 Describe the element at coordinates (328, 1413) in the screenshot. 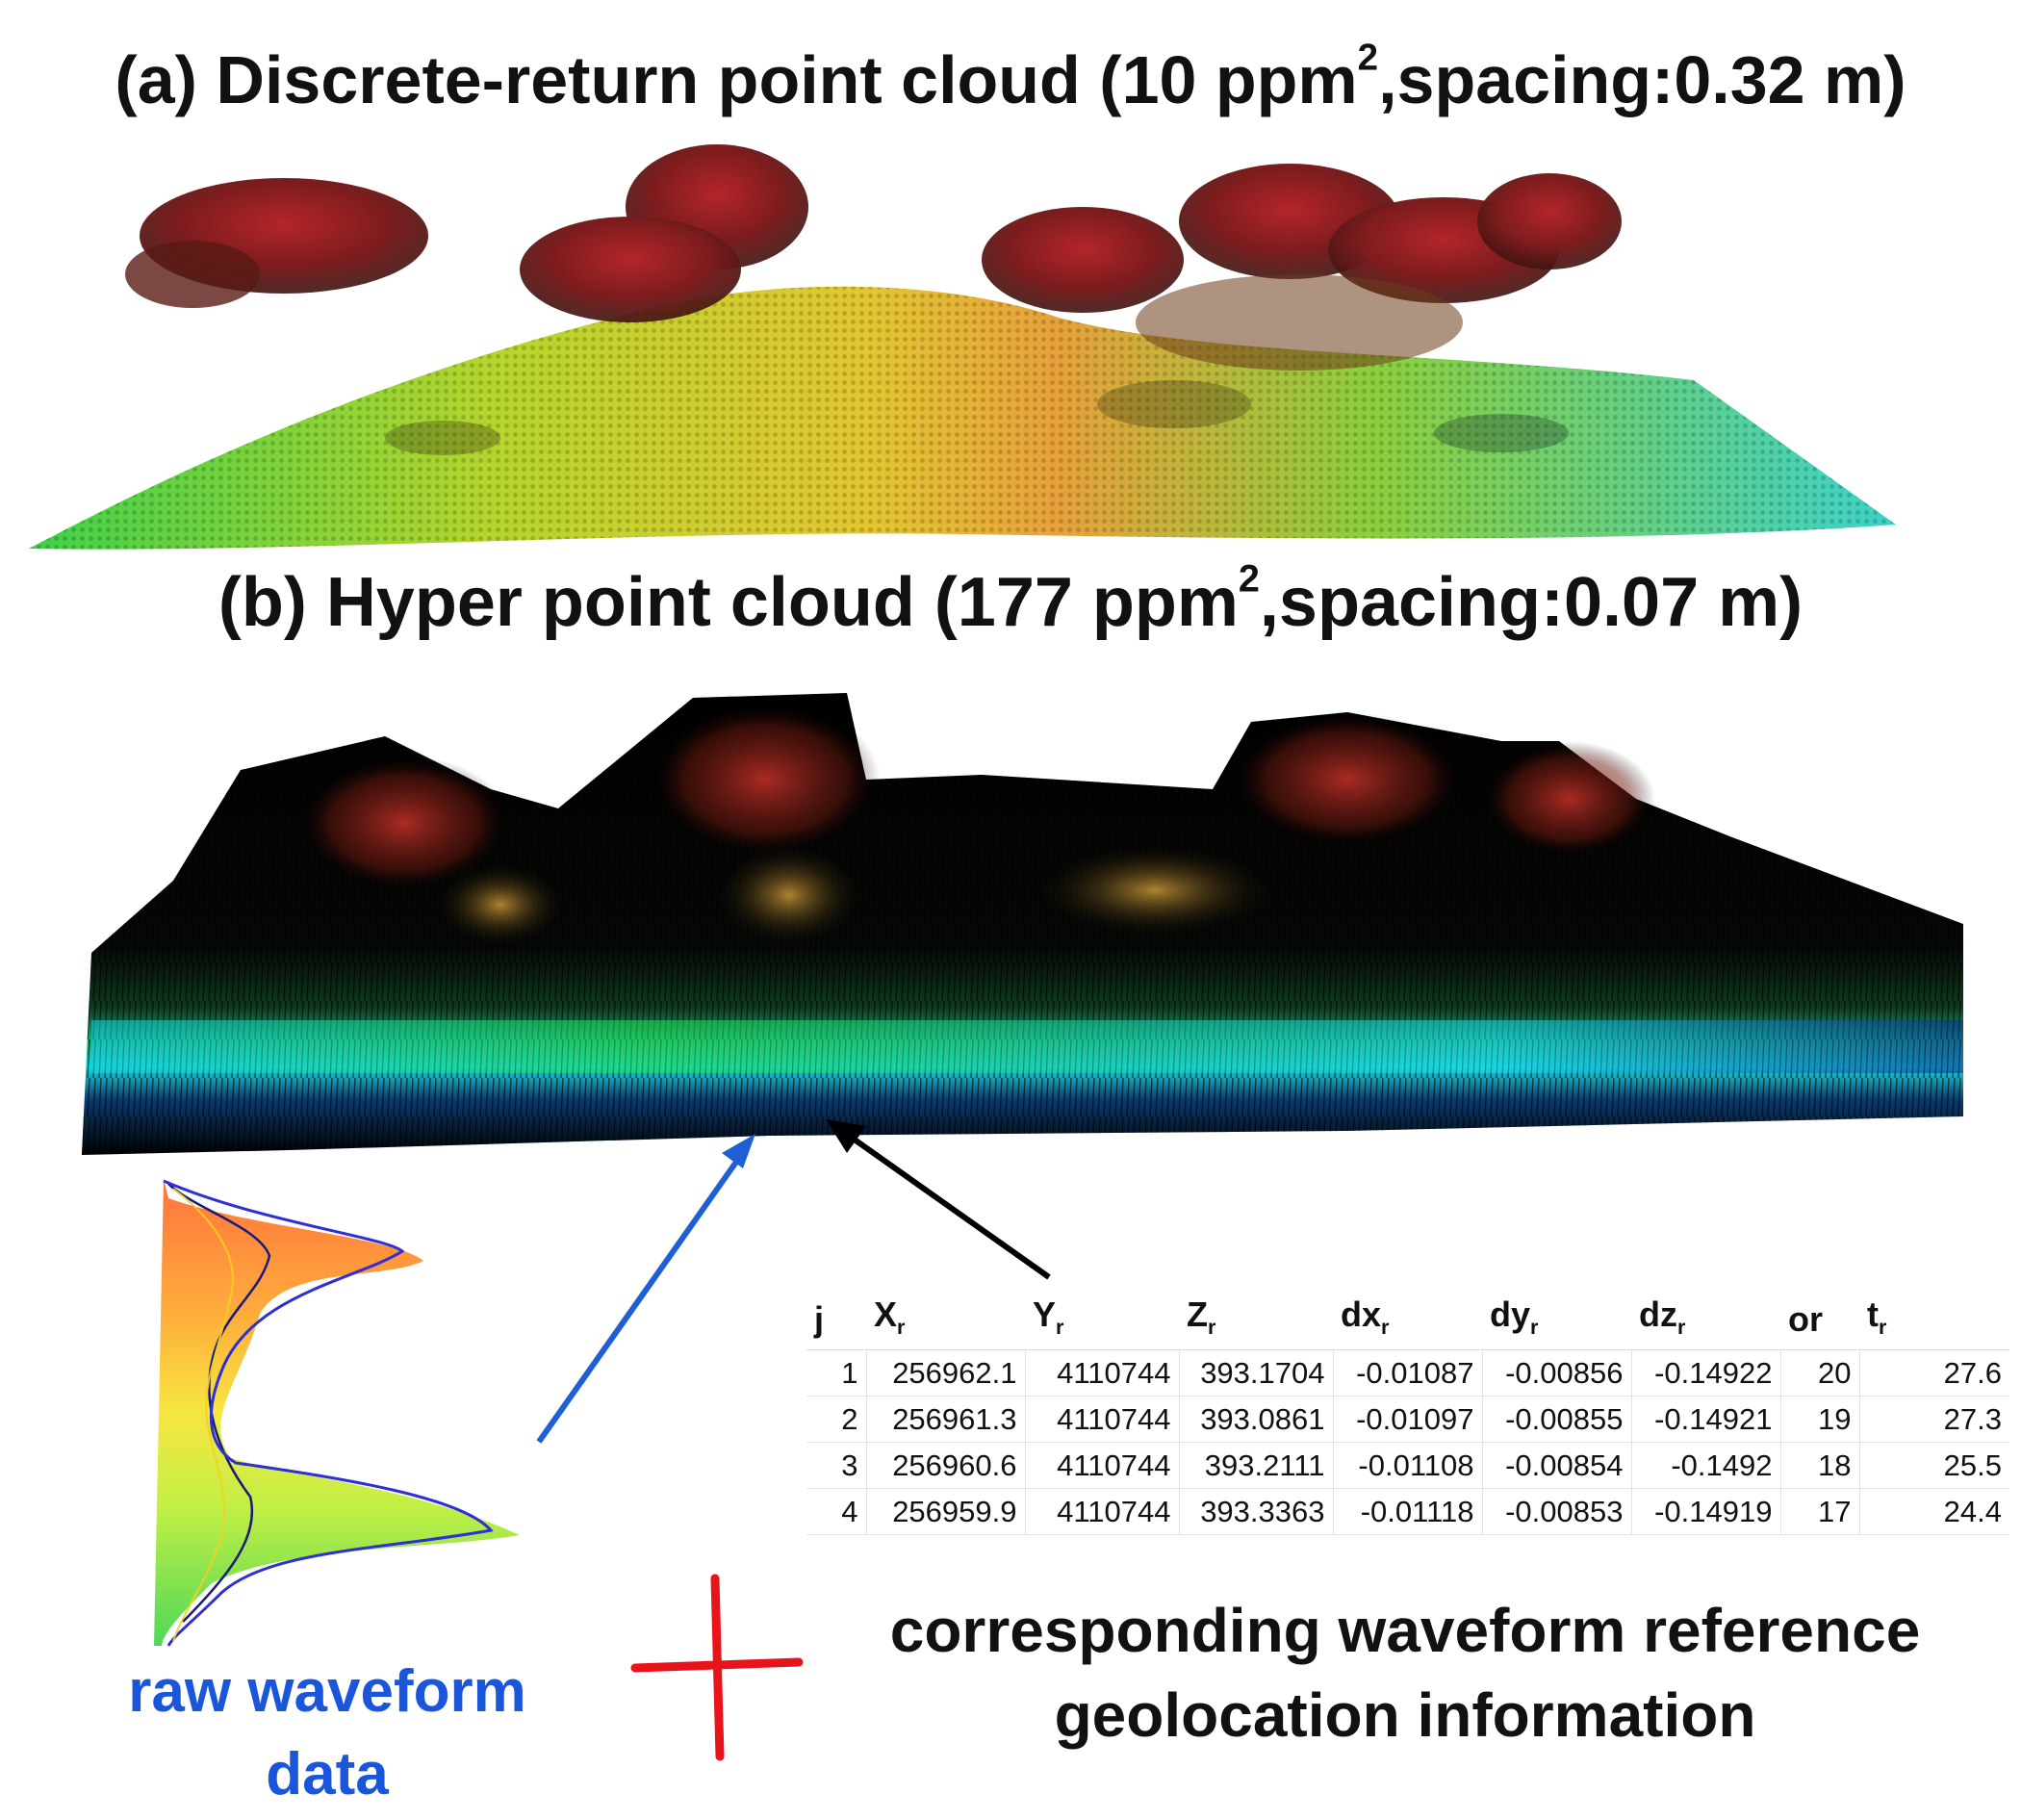

I see `waveform-max-line` at that location.